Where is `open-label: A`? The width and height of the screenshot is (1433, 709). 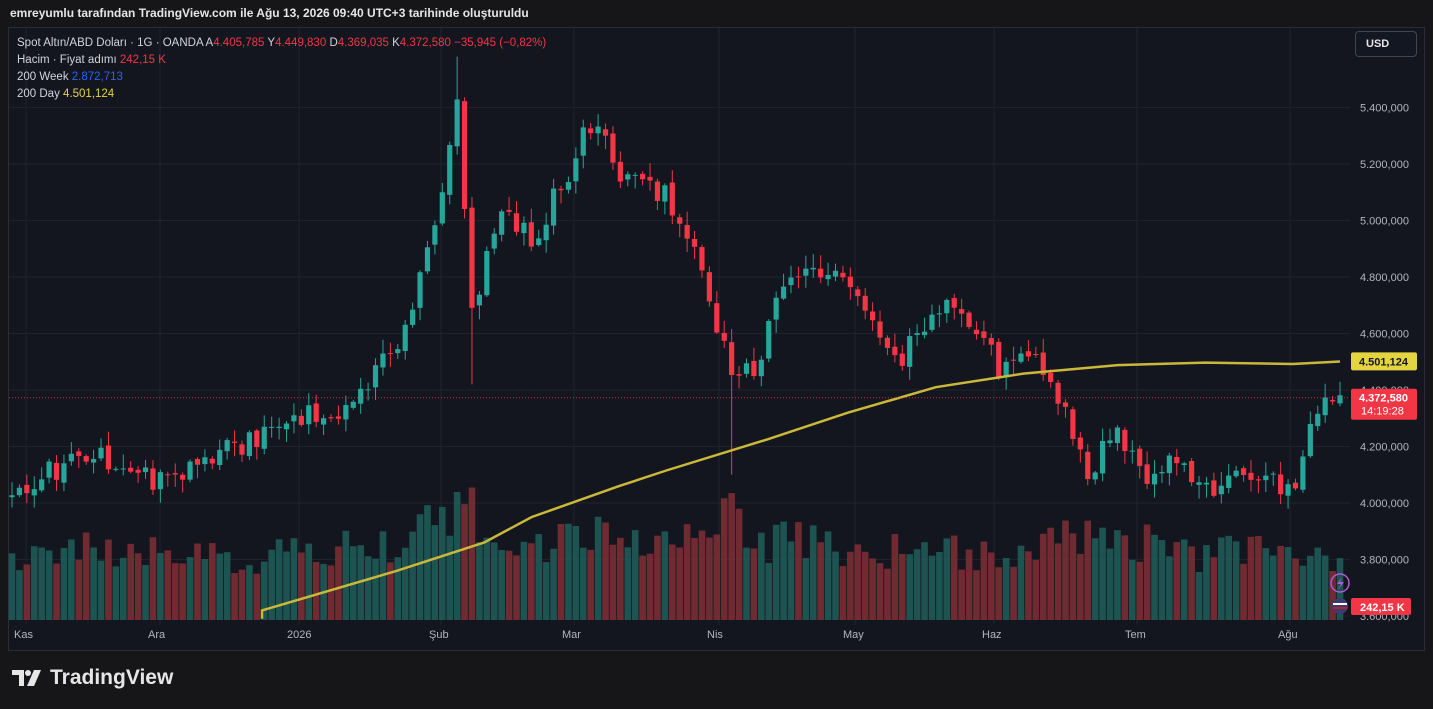 open-label: A is located at coordinates (209, 43).